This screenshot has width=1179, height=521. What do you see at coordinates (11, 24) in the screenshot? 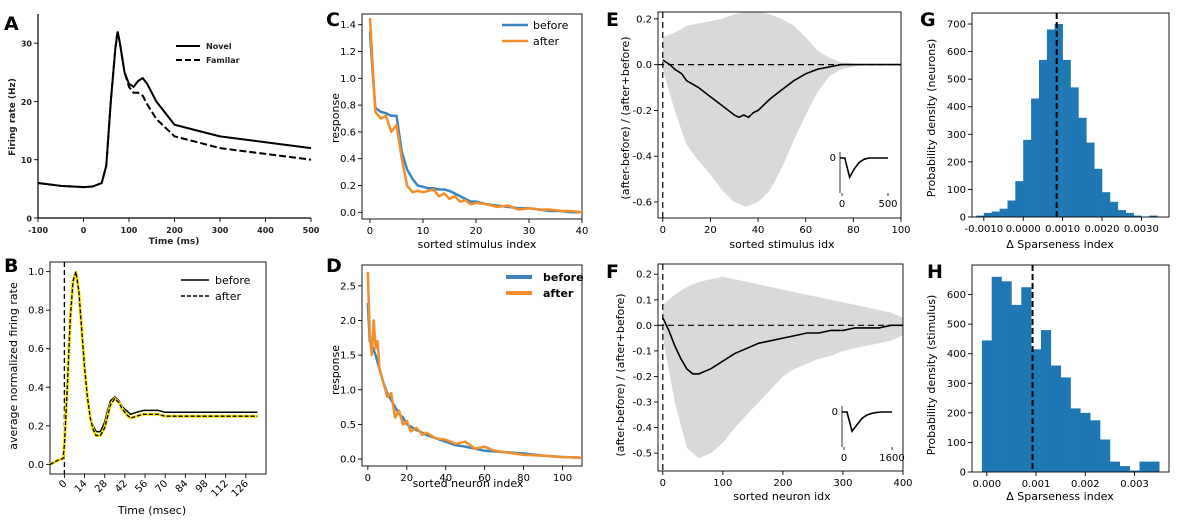
I see `panel-label-a: A` at bounding box center [11, 24].